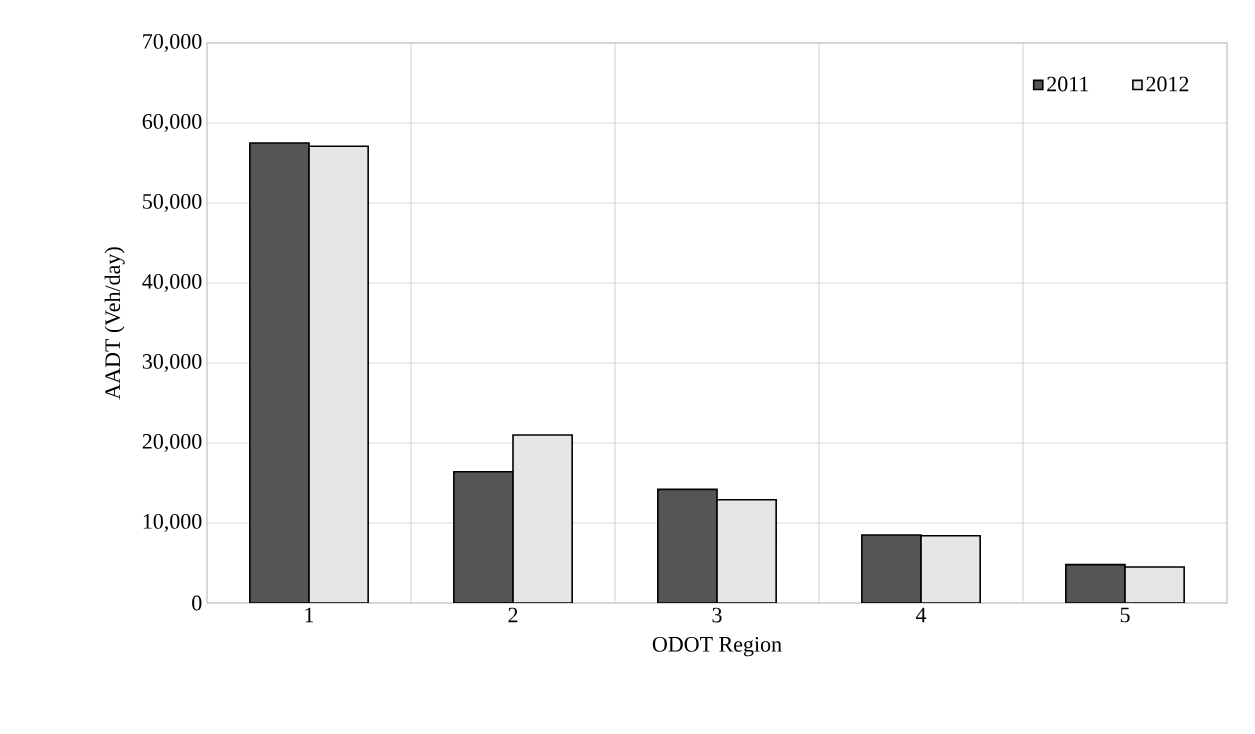  I want to click on y-tick-label: 50,000, so click(172, 202).